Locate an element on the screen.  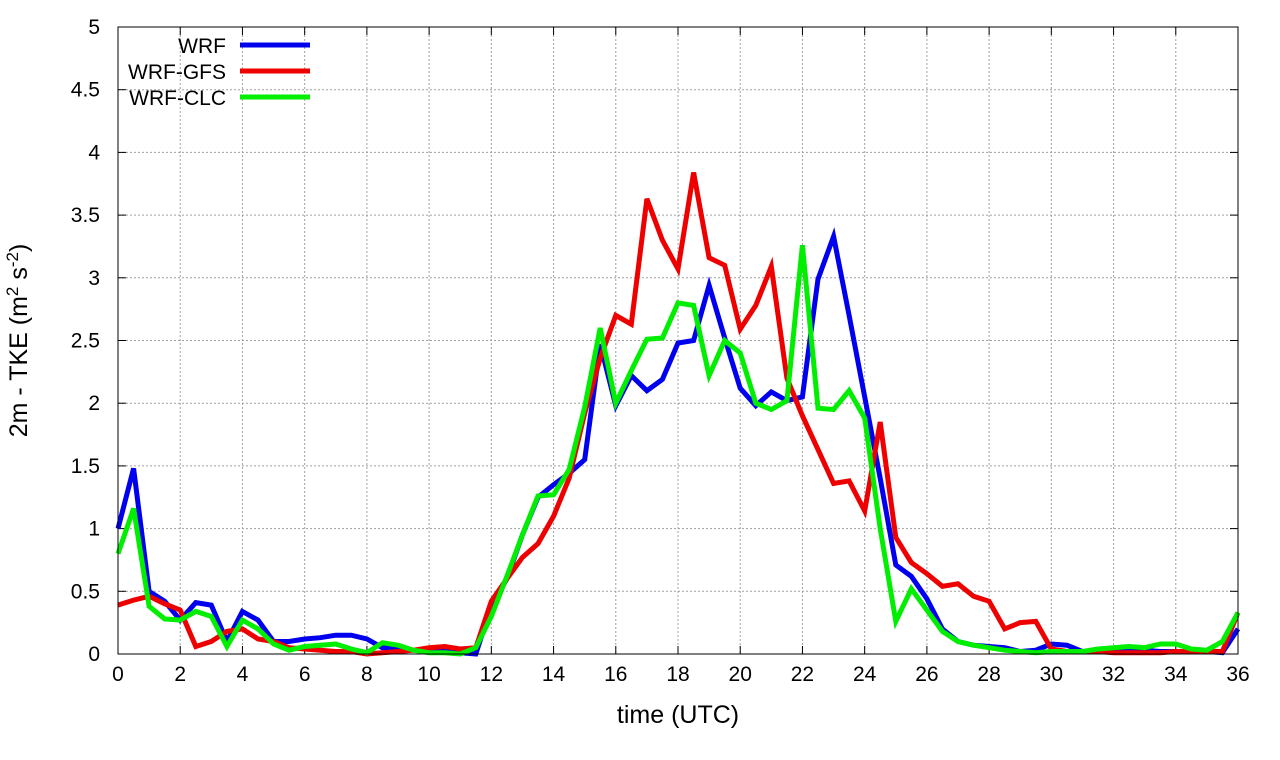
x-tick-label: 18 is located at coordinates (677, 674).